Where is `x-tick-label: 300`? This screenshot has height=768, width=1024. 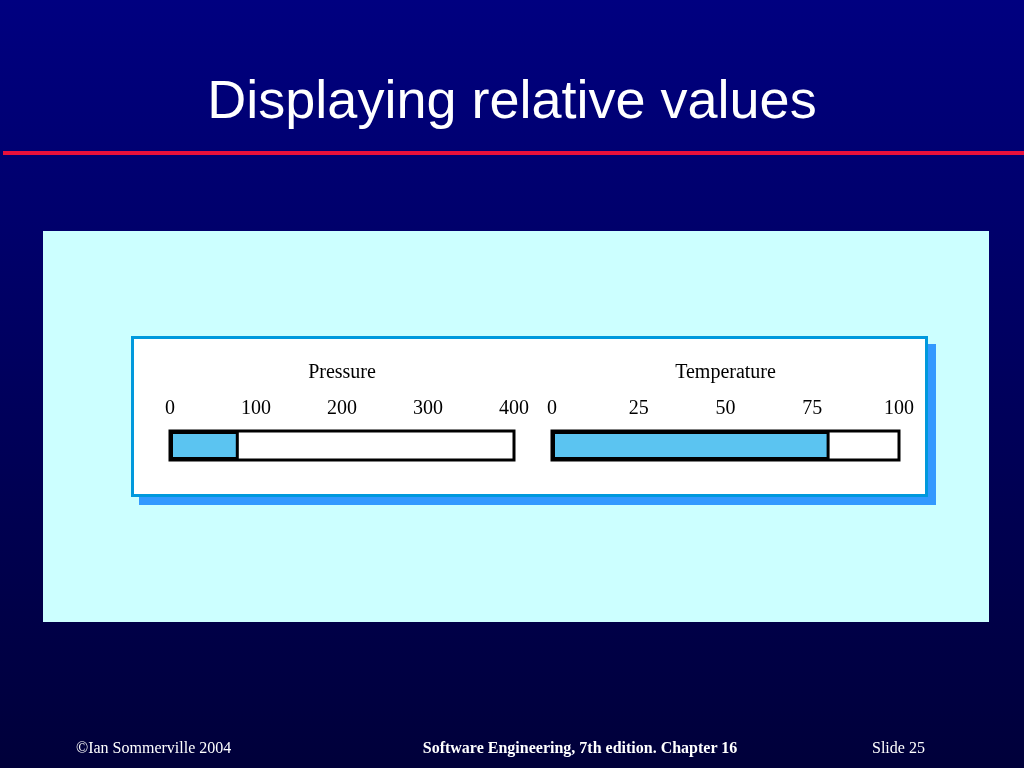
x-tick-label: 300 is located at coordinates (428, 407).